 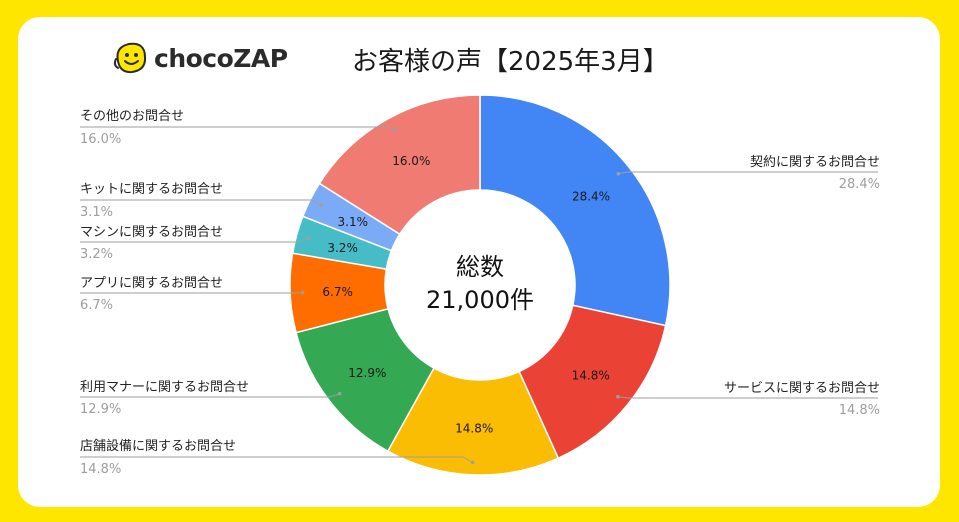 I want to click on category-percent-label: 12.9%, so click(x=100, y=409).